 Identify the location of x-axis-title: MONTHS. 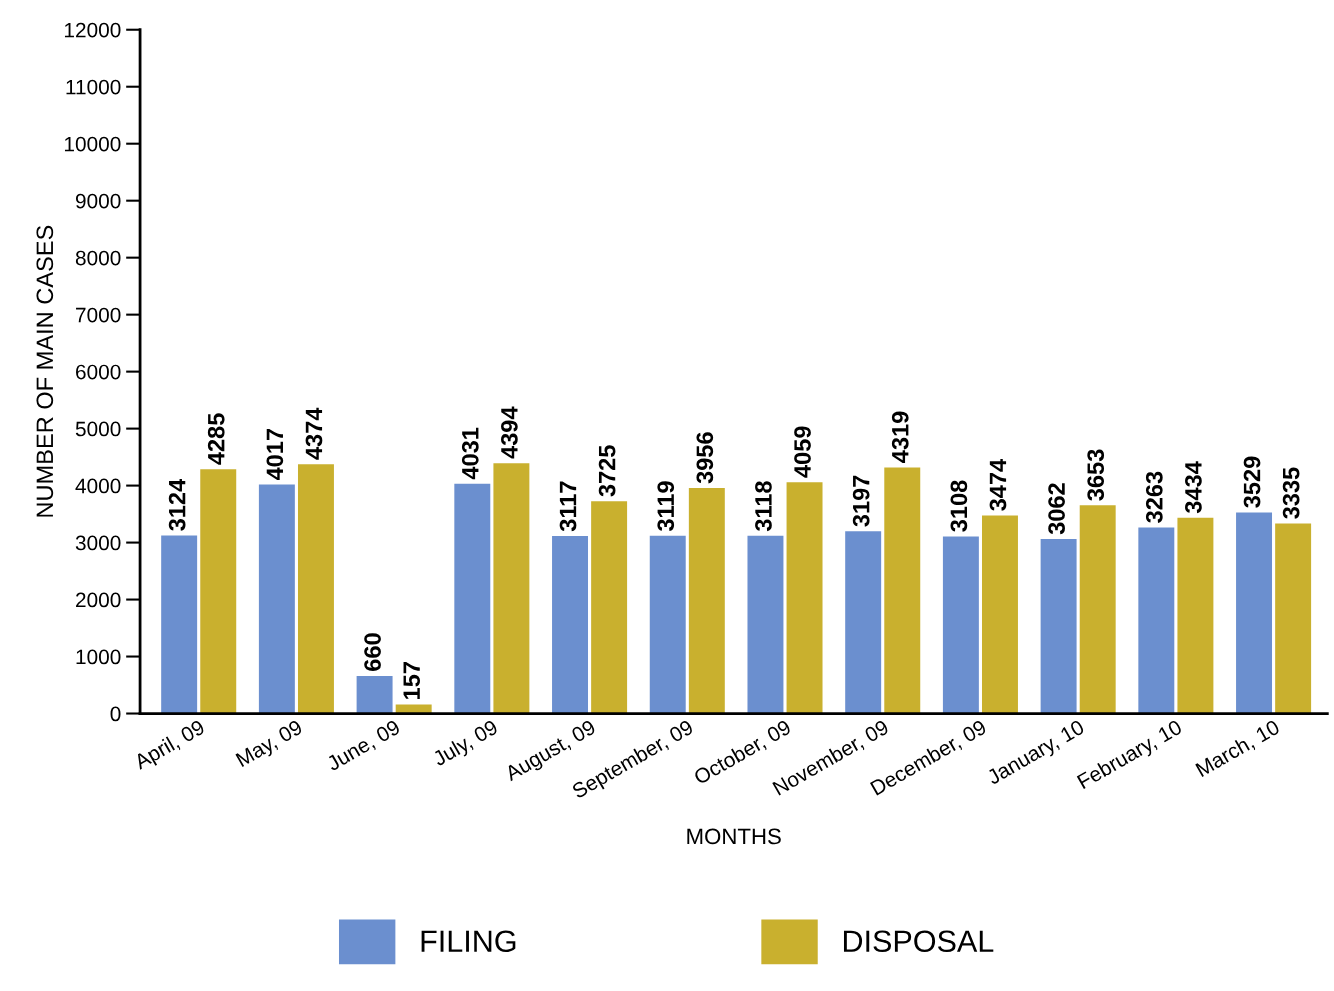
(734, 836).